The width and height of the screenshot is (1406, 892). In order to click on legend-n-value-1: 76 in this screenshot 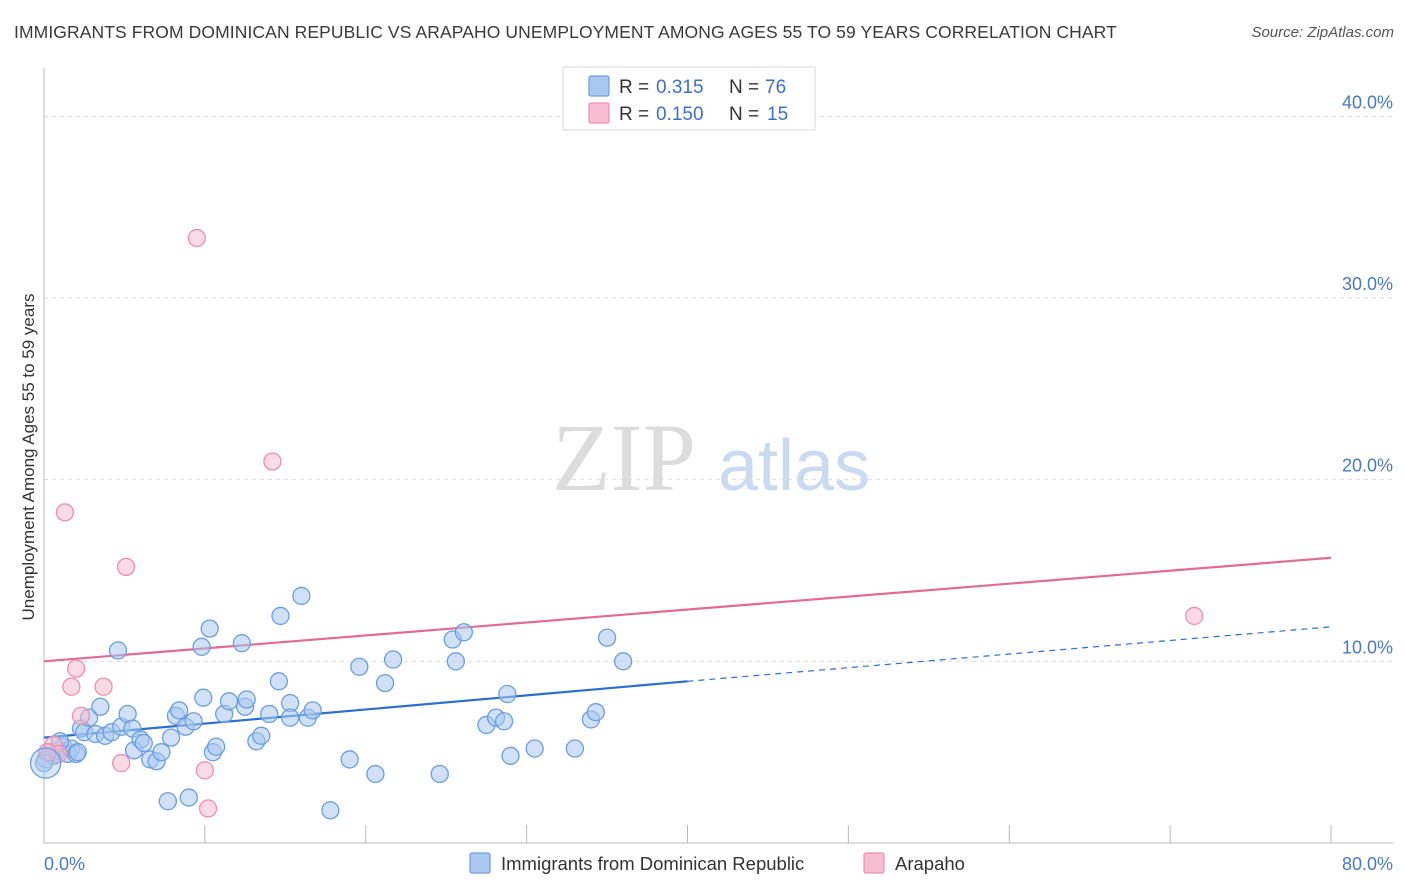, I will do `click(775, 87)`.